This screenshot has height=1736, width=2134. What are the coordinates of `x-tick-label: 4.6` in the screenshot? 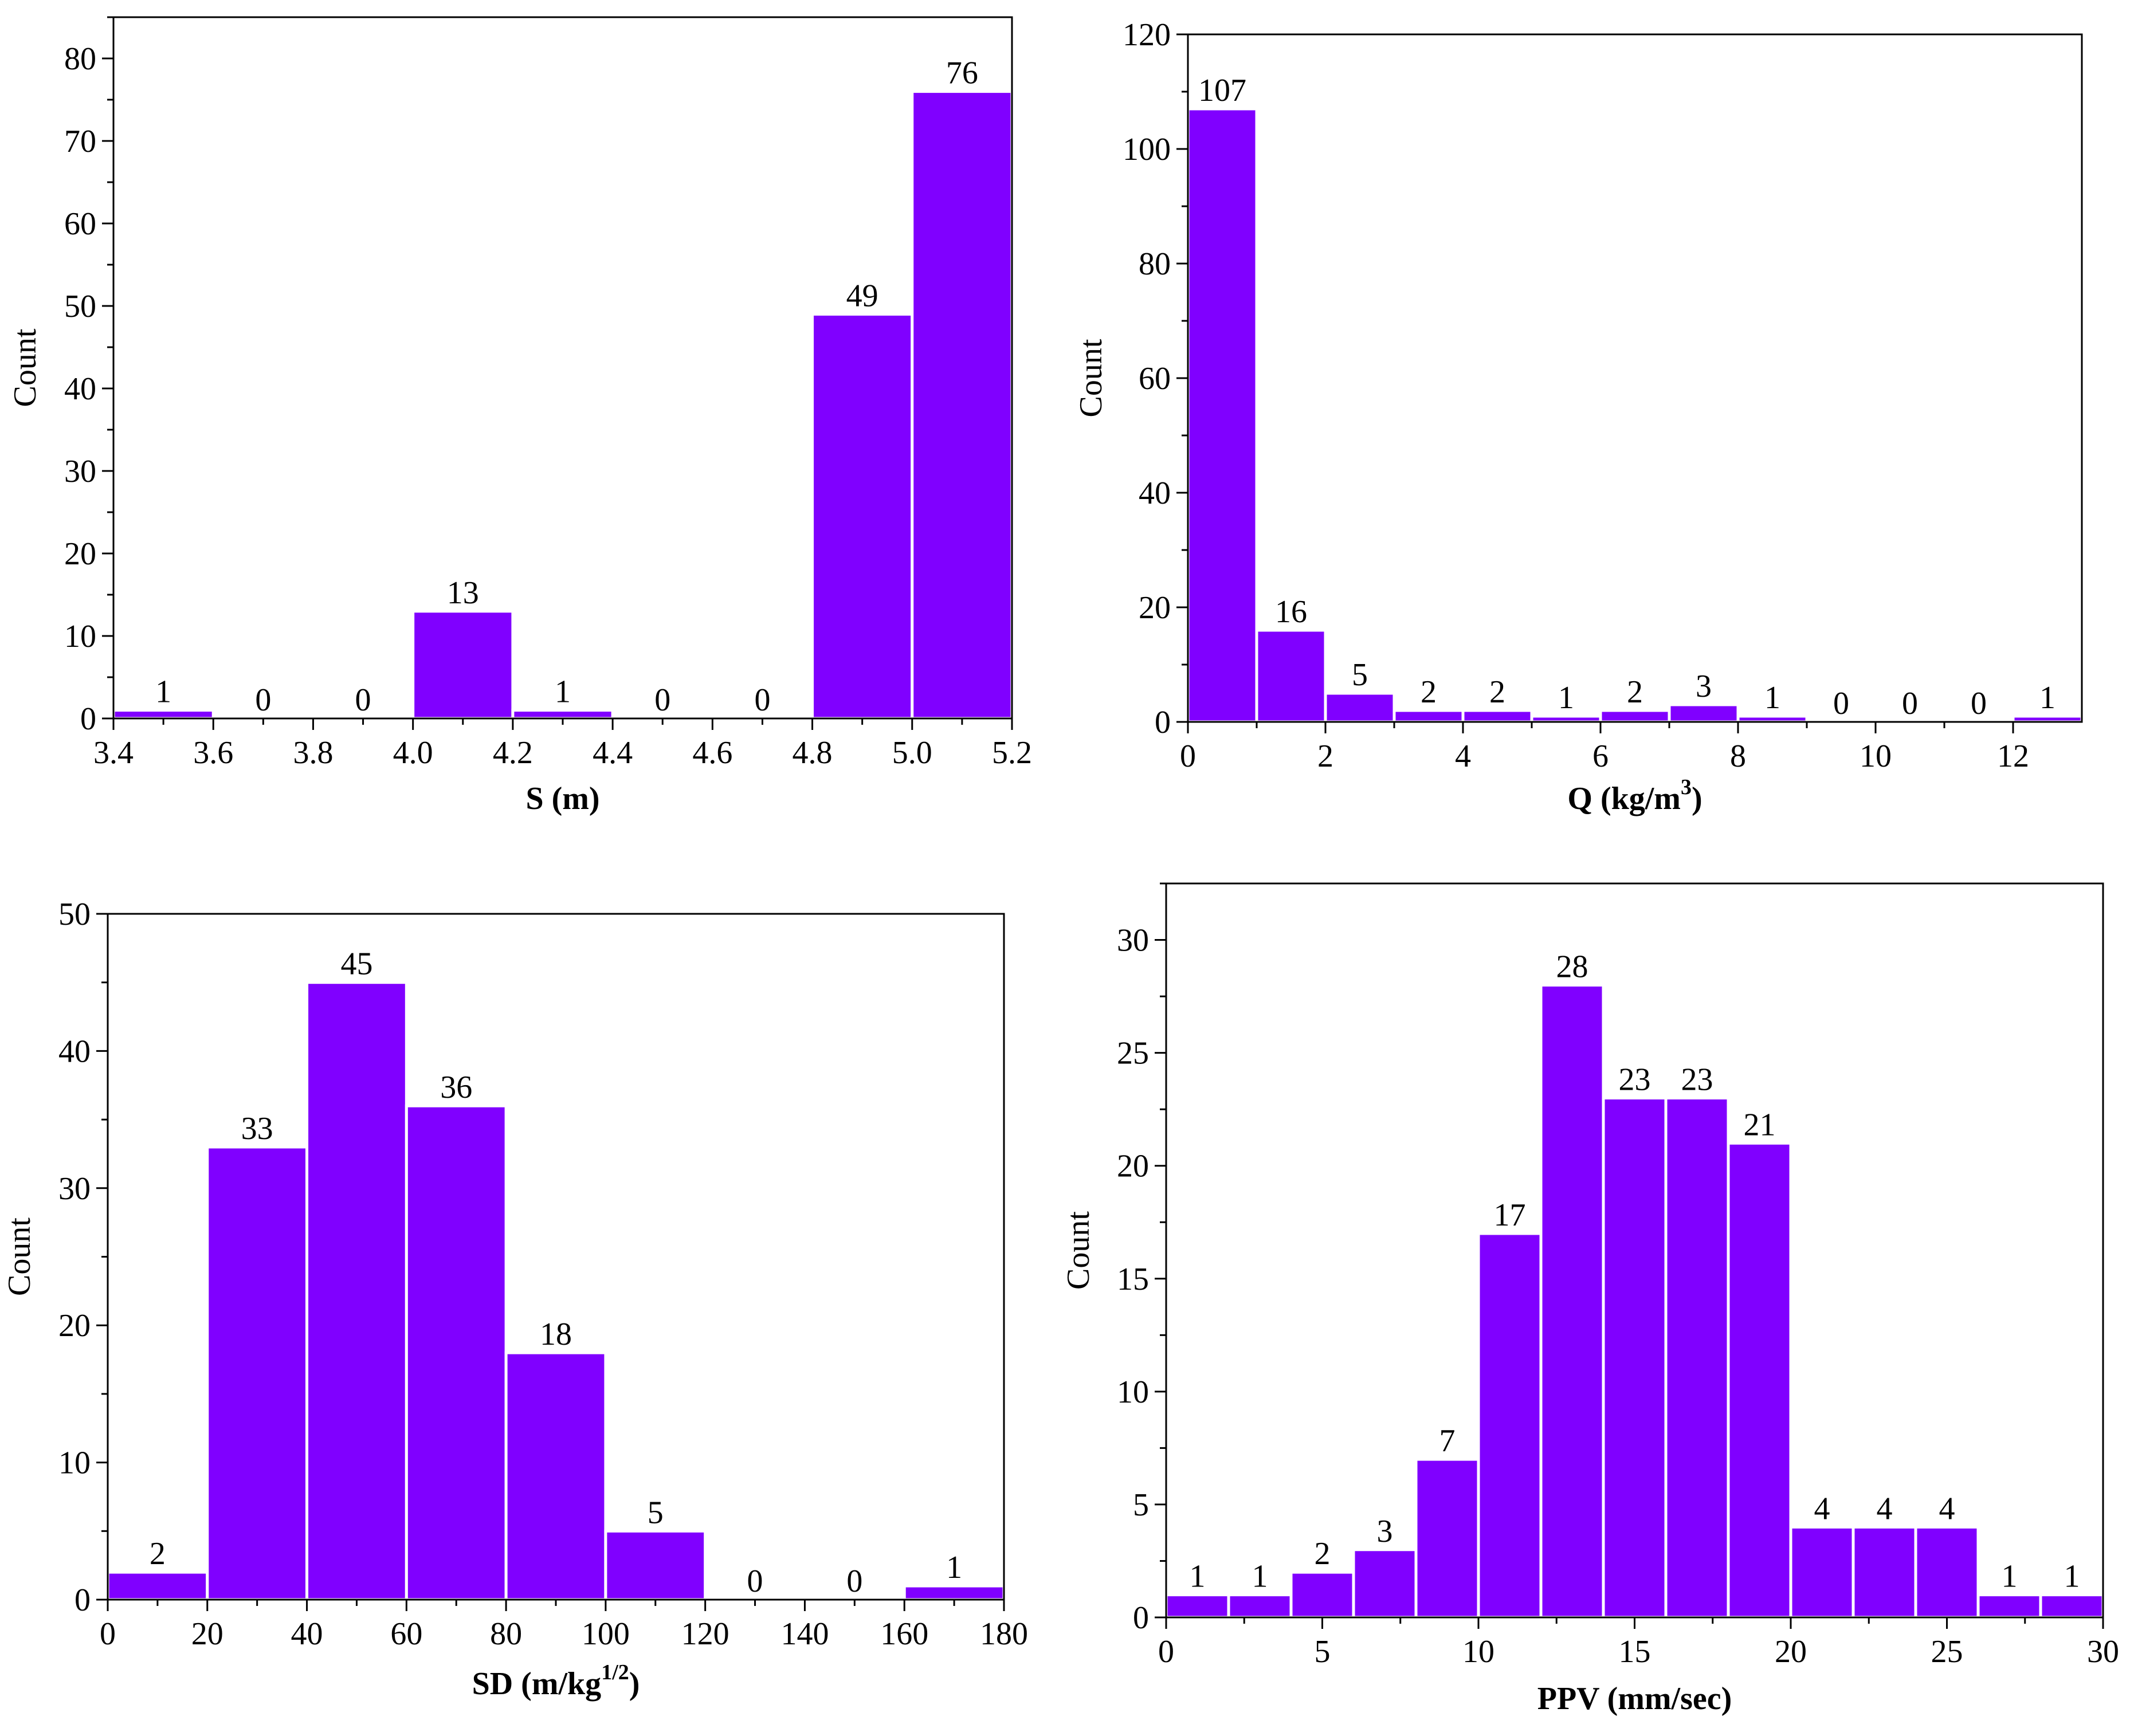 It's located at (712, 753).